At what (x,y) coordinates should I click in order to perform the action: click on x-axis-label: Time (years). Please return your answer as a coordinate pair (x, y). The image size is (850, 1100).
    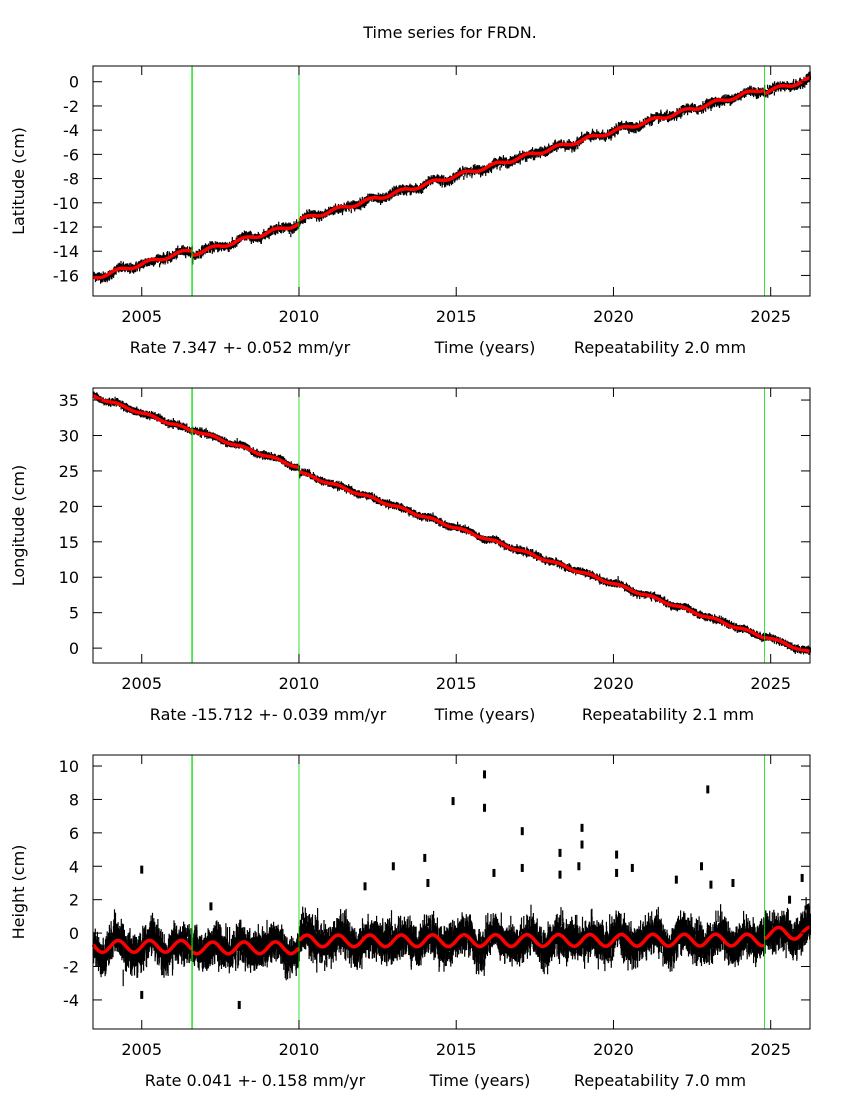
    Looking at the image, I should click on (485, 347).